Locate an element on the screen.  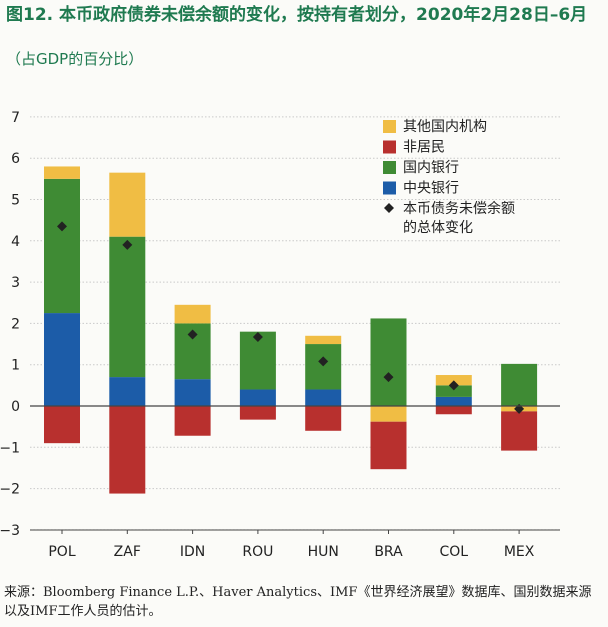
total-marker-hun is located at coordinates (323, 361).